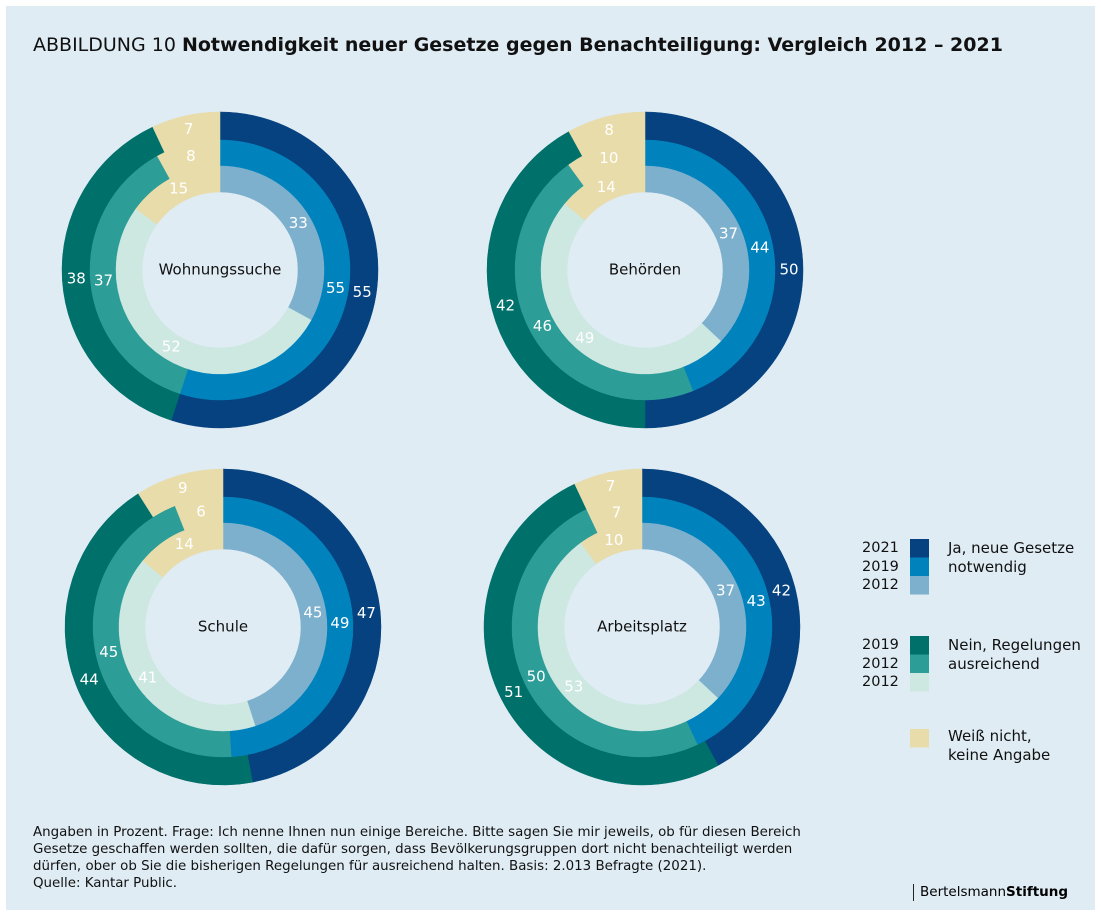 The width and height of the screenshot is (1101, 916). What do you see at coordinates (513, 692) in the screenshot?
I see `data-label: 51` at bounding box center [513, 692].